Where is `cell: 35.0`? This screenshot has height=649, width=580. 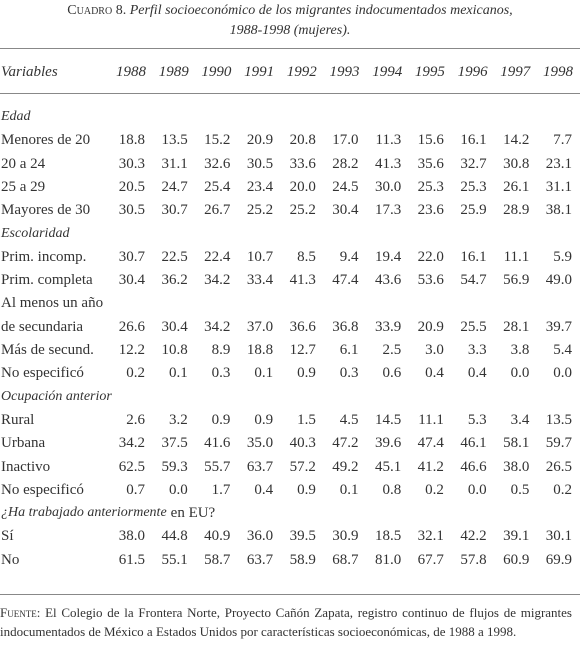 cell: 35.0 is located at coordinates (260, 443).